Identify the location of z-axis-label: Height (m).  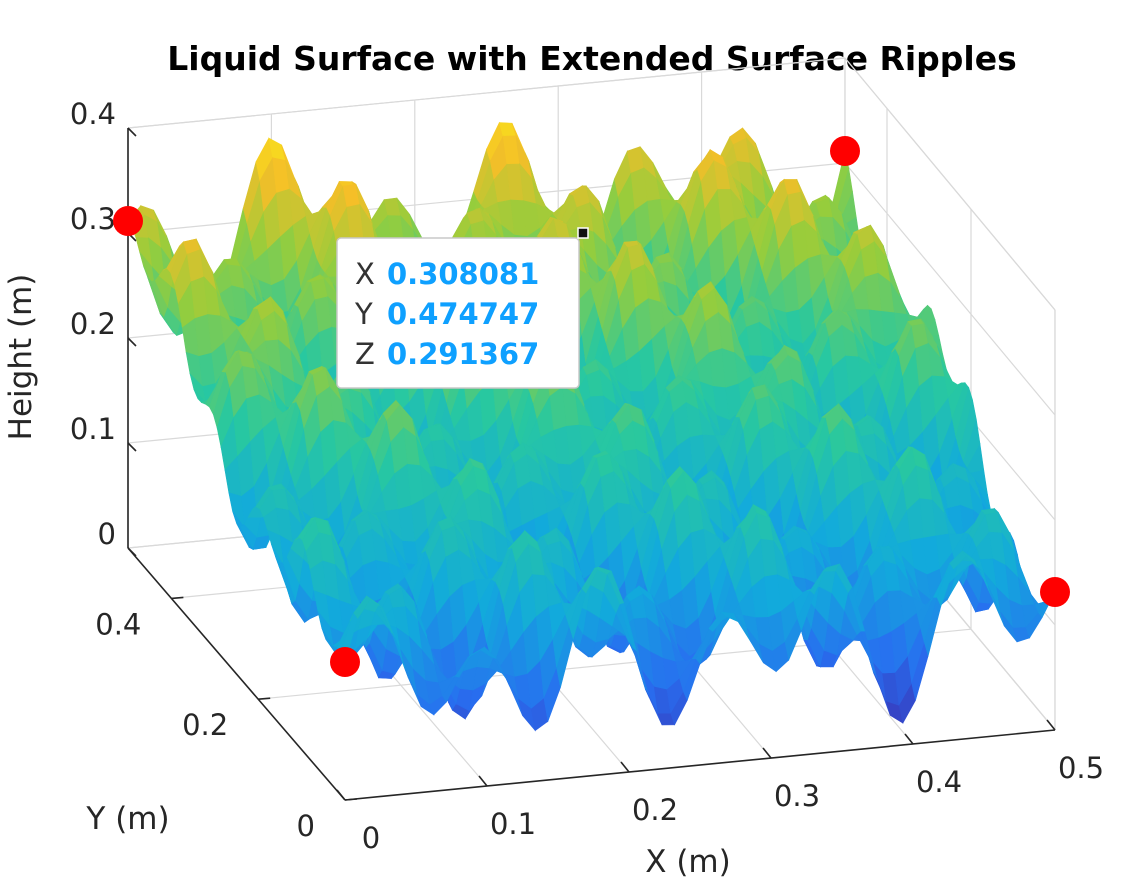
(21, 357).